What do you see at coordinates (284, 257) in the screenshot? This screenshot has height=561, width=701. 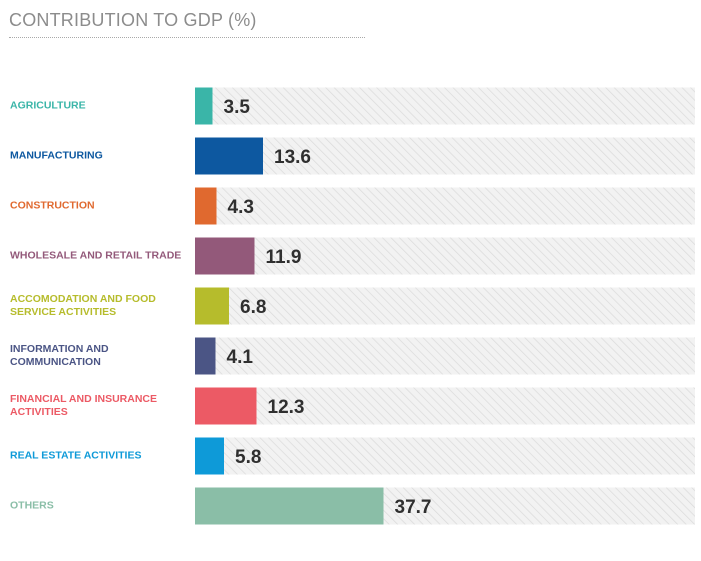 I see `data-label: 11.9` at bounding box center [284, 257].